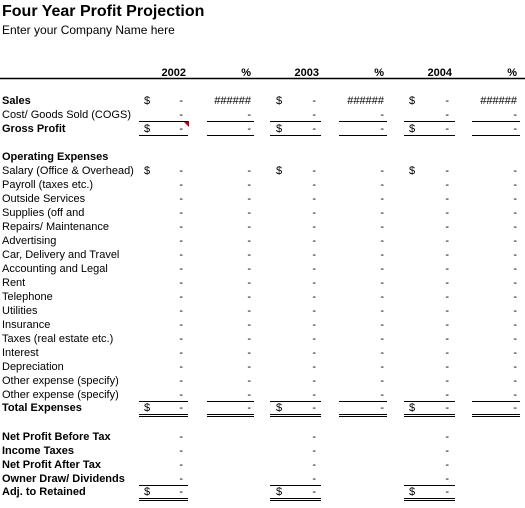  I want to click on row-label: Outside Services, so click(44, 199).